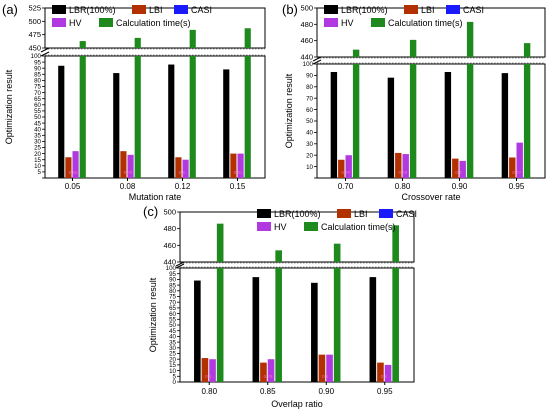 The height and width of the screenshot is (414, 550). Describe the element at coordinates (34, 48) in the screenshot. I see `y-tick-label: 450` at that location.